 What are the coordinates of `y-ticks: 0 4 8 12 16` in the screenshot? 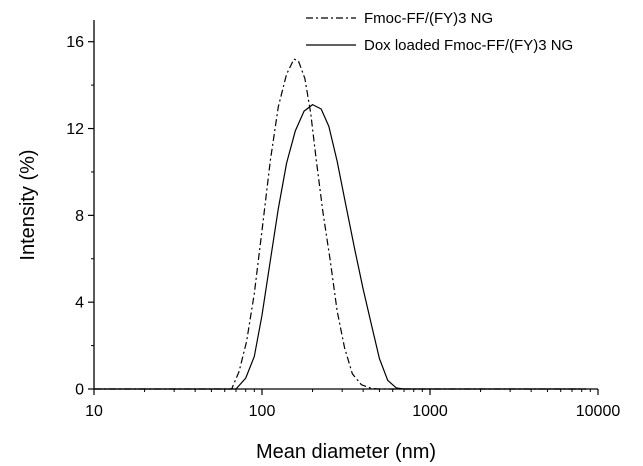 It's located at (80, 216).